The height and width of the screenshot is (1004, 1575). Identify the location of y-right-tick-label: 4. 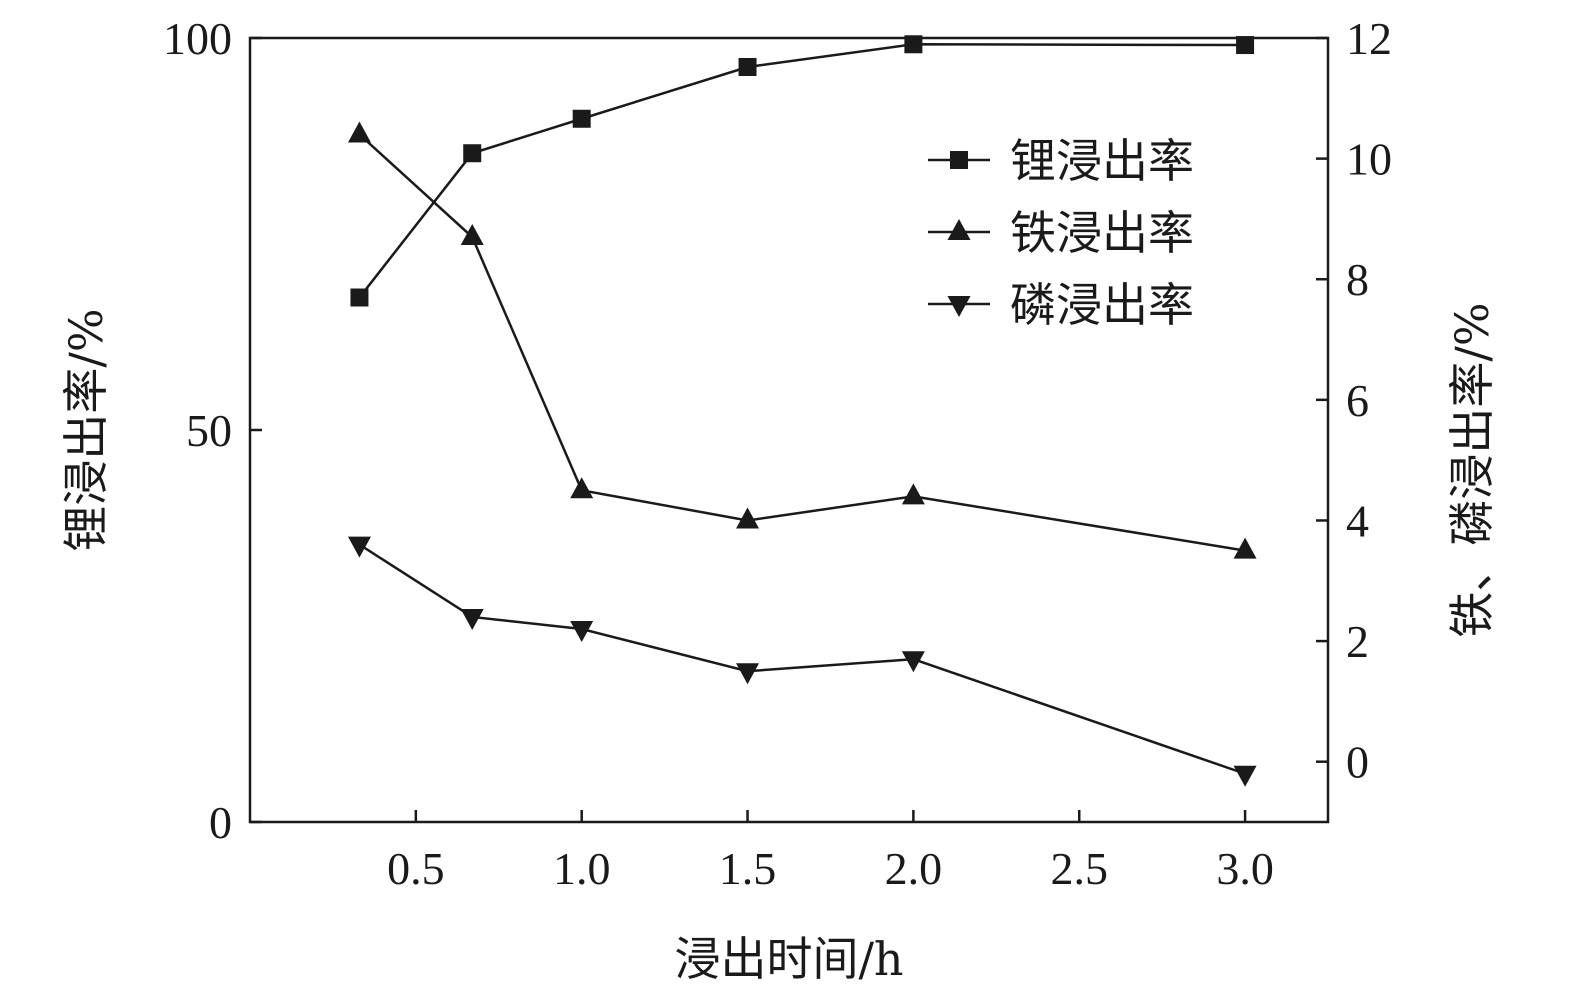
(1357, 520).